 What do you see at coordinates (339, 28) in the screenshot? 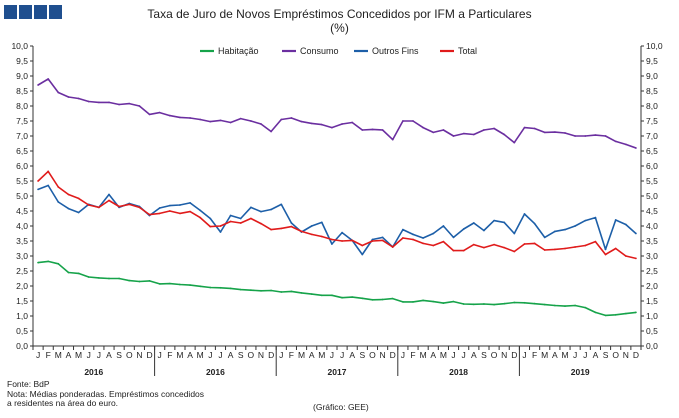
I see `chart-unit: (%)` at bounding box center [339, 28].